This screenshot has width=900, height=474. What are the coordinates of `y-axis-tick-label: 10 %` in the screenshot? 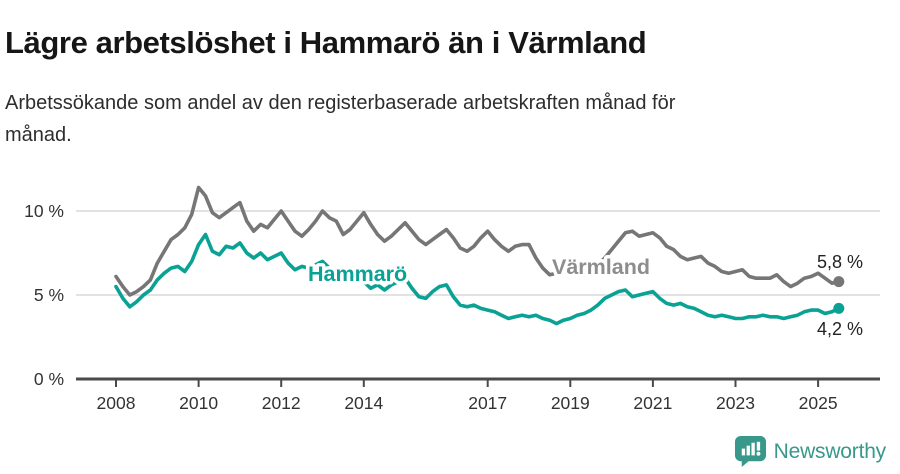 It's located at (44, 211).